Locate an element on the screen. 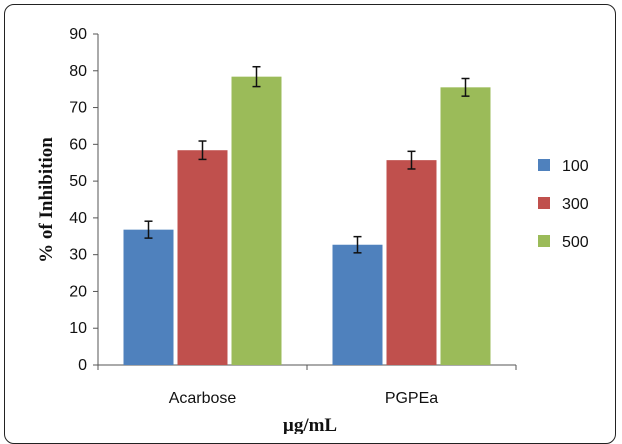 This screenshot has height=444, width=622. y-tick-label: 40 is located at coordinates (78, 218).